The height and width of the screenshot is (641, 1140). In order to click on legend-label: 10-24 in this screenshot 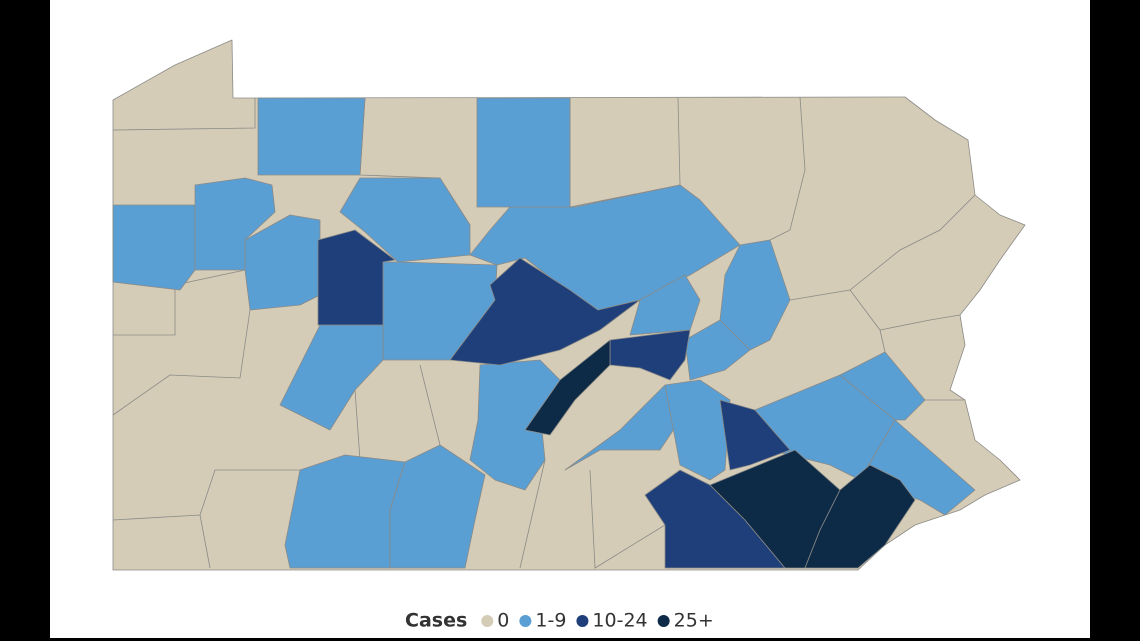, I will do `click(619, 621)`.